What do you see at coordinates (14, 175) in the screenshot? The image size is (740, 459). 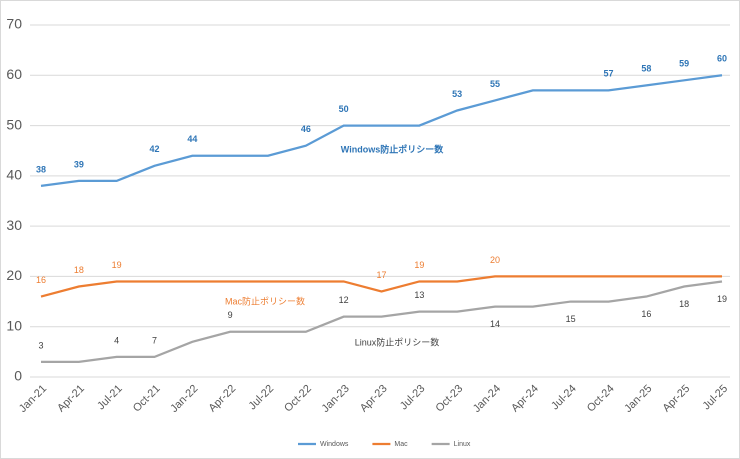 I see `y-tick-label: 40` at bounding box center [14, 175].